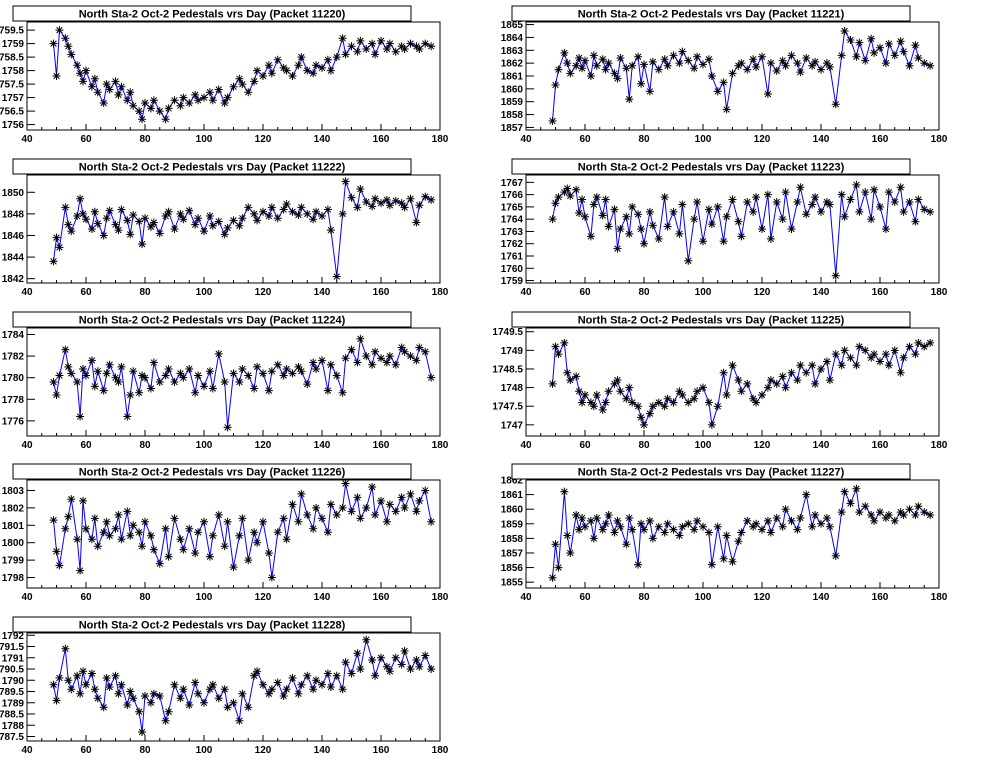 This screenshot has height=762, width=996. Describe the element at coordinates (512, 207) in the screenshot. I see `y-tick-label: 1765` at that location.